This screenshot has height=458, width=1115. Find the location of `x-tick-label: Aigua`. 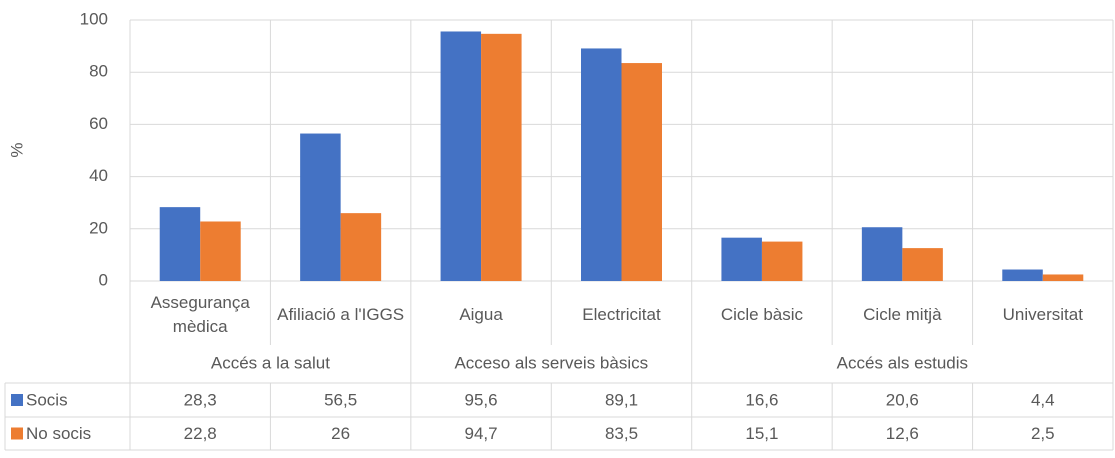

x-tick-label: Aigua is located at coordinates (481, 314).